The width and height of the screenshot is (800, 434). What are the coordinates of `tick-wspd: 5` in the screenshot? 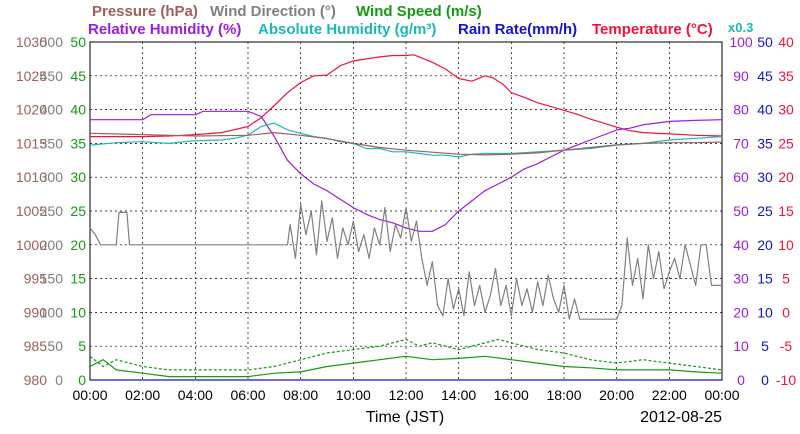 It's located at (82, 346).